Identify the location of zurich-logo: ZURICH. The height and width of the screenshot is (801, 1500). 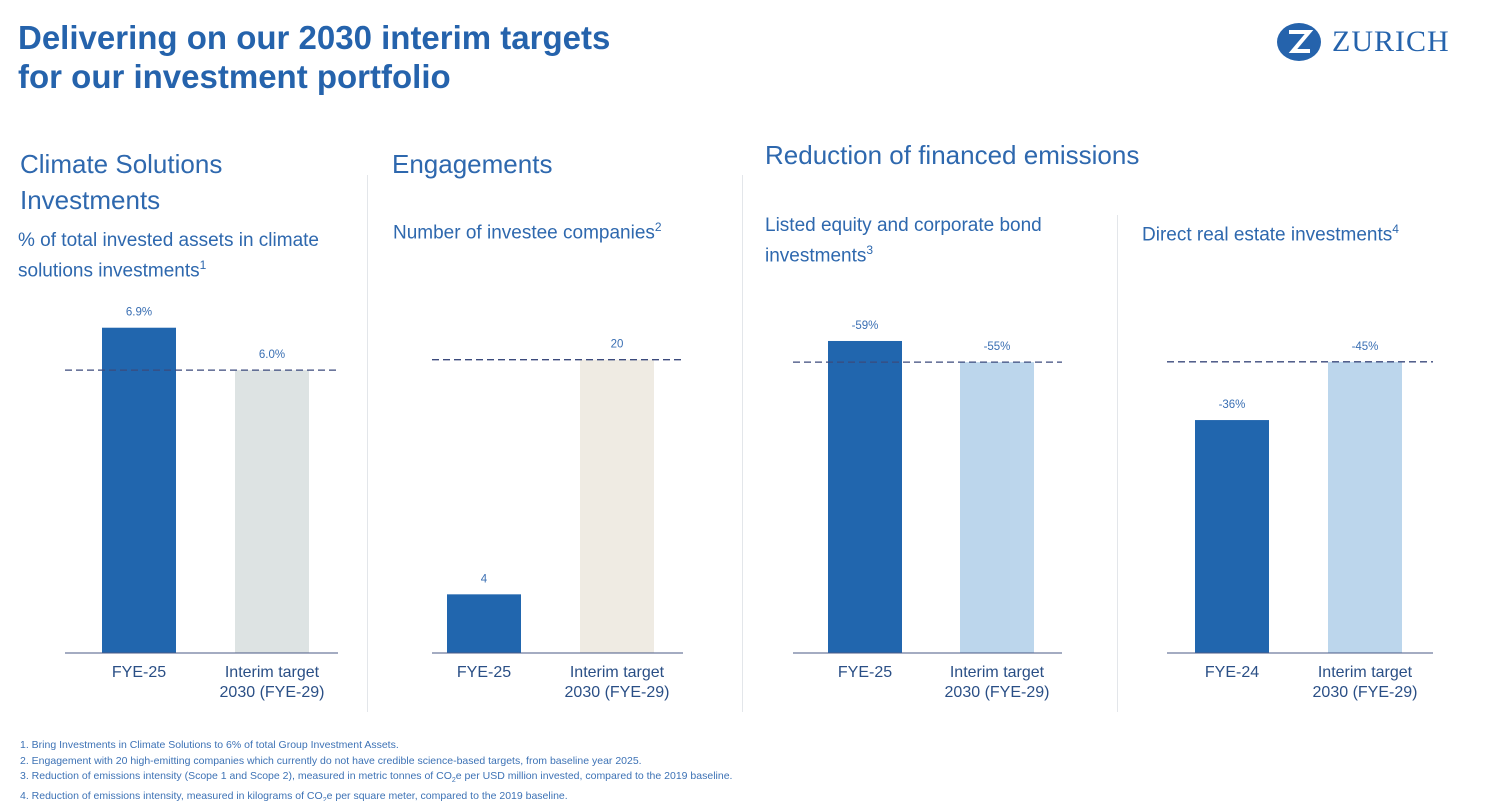
(1363, 42).